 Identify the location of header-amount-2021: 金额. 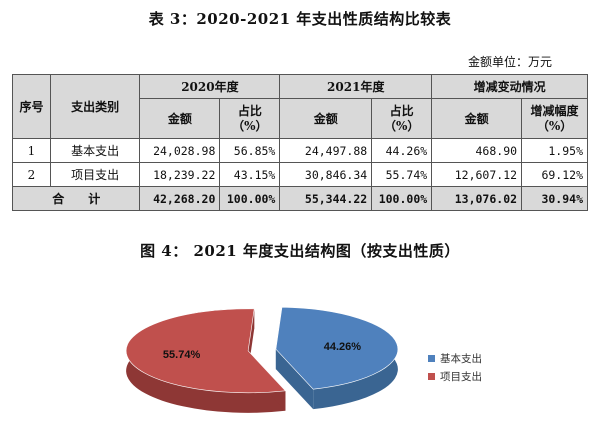
(326, 118).